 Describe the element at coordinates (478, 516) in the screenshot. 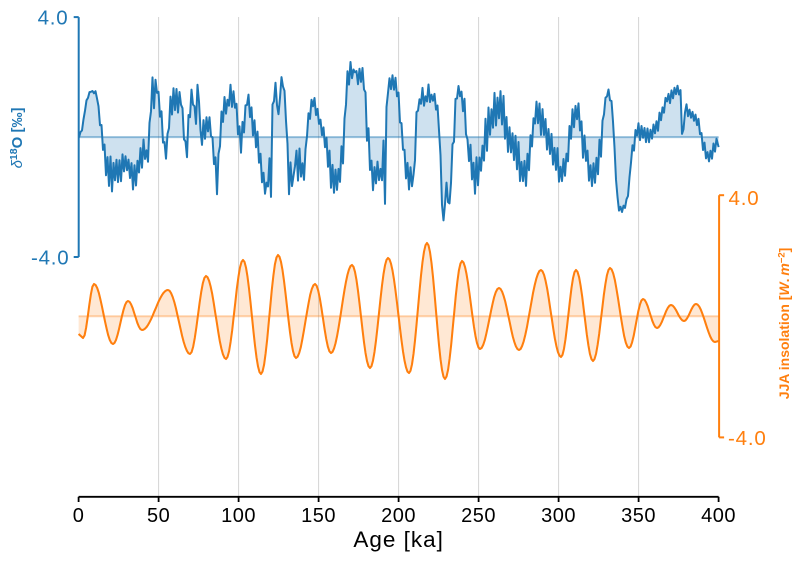

I see `svg-text: 250` at that location.